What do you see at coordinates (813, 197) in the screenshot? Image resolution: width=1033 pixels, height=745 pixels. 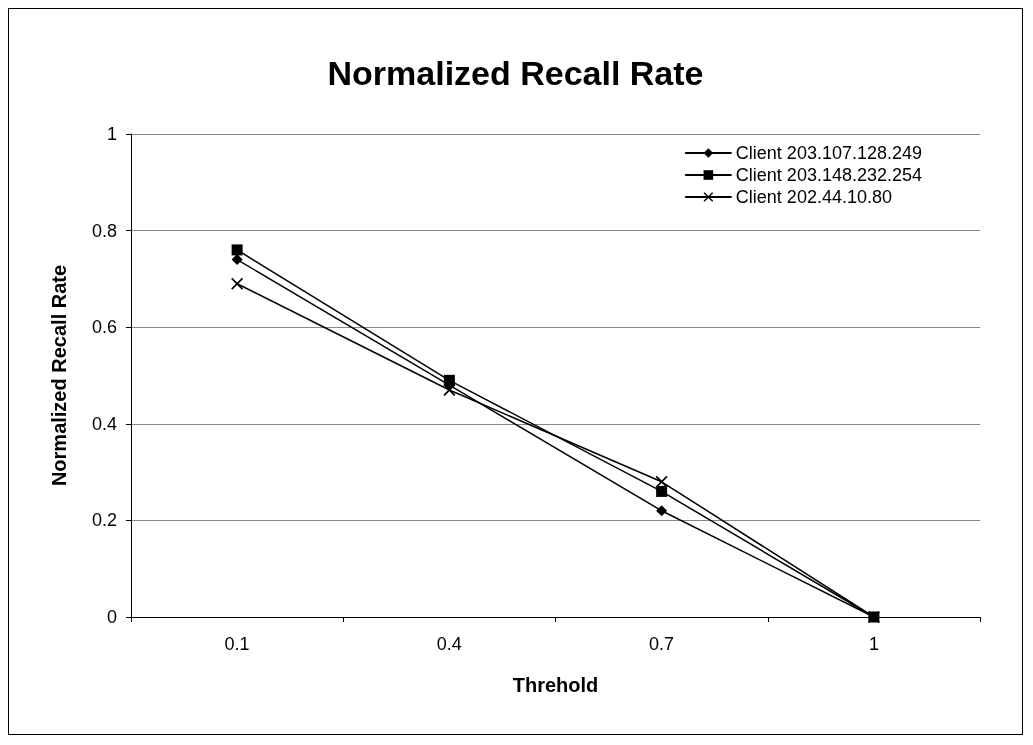 I see `legend-label: Client 202.44.10.80` at bounding box center [813, 197].